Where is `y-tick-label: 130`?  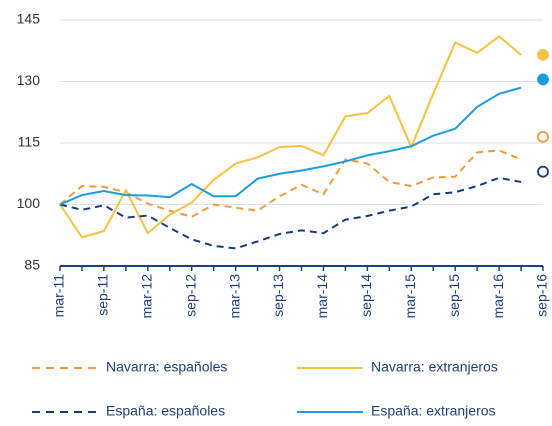
y-tick-label: 130 is located at coordinates (29, 80).